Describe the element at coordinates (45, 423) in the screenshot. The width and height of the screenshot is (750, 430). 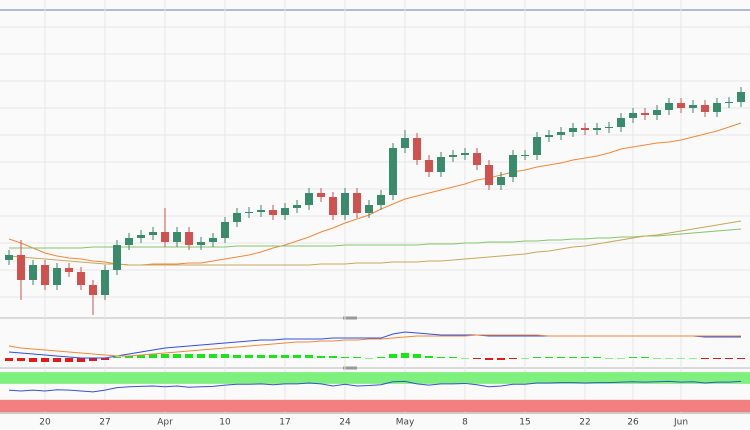
I see `x-tick-label: 20` at that location.